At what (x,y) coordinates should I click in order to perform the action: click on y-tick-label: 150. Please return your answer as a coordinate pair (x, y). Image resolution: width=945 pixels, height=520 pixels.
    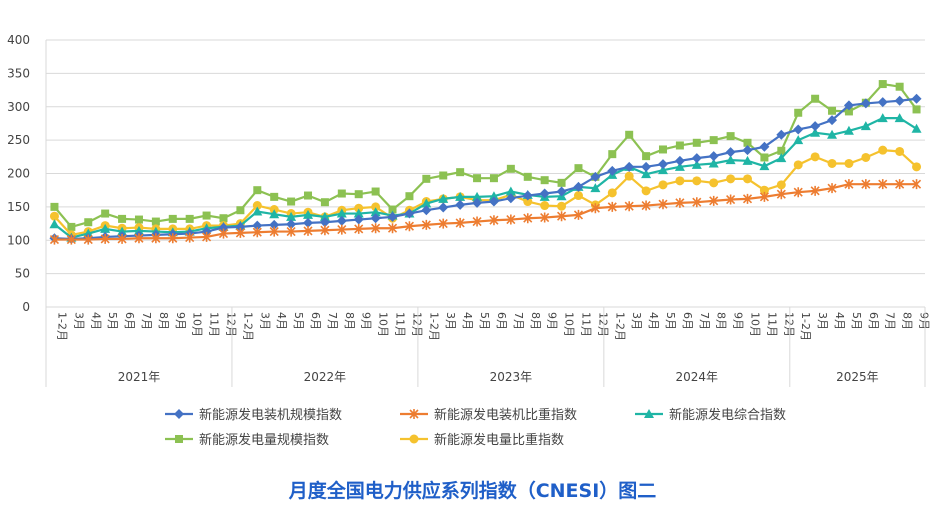
    Looking at the image, I should click on (18, 207).